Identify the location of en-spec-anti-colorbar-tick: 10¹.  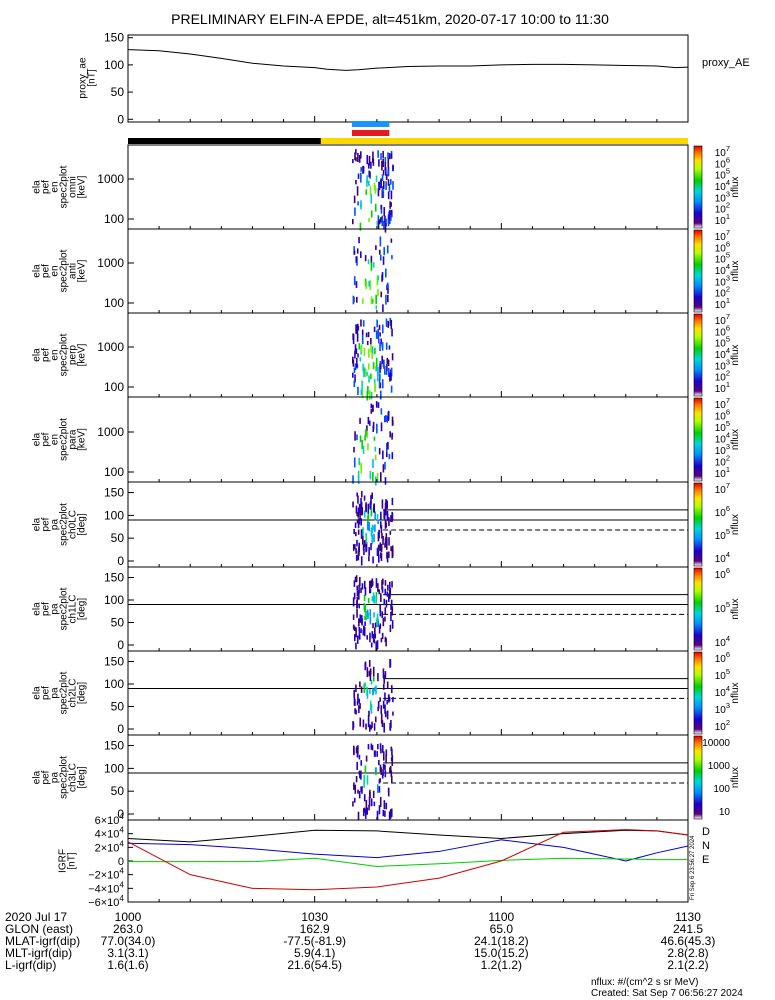
(722, 303).